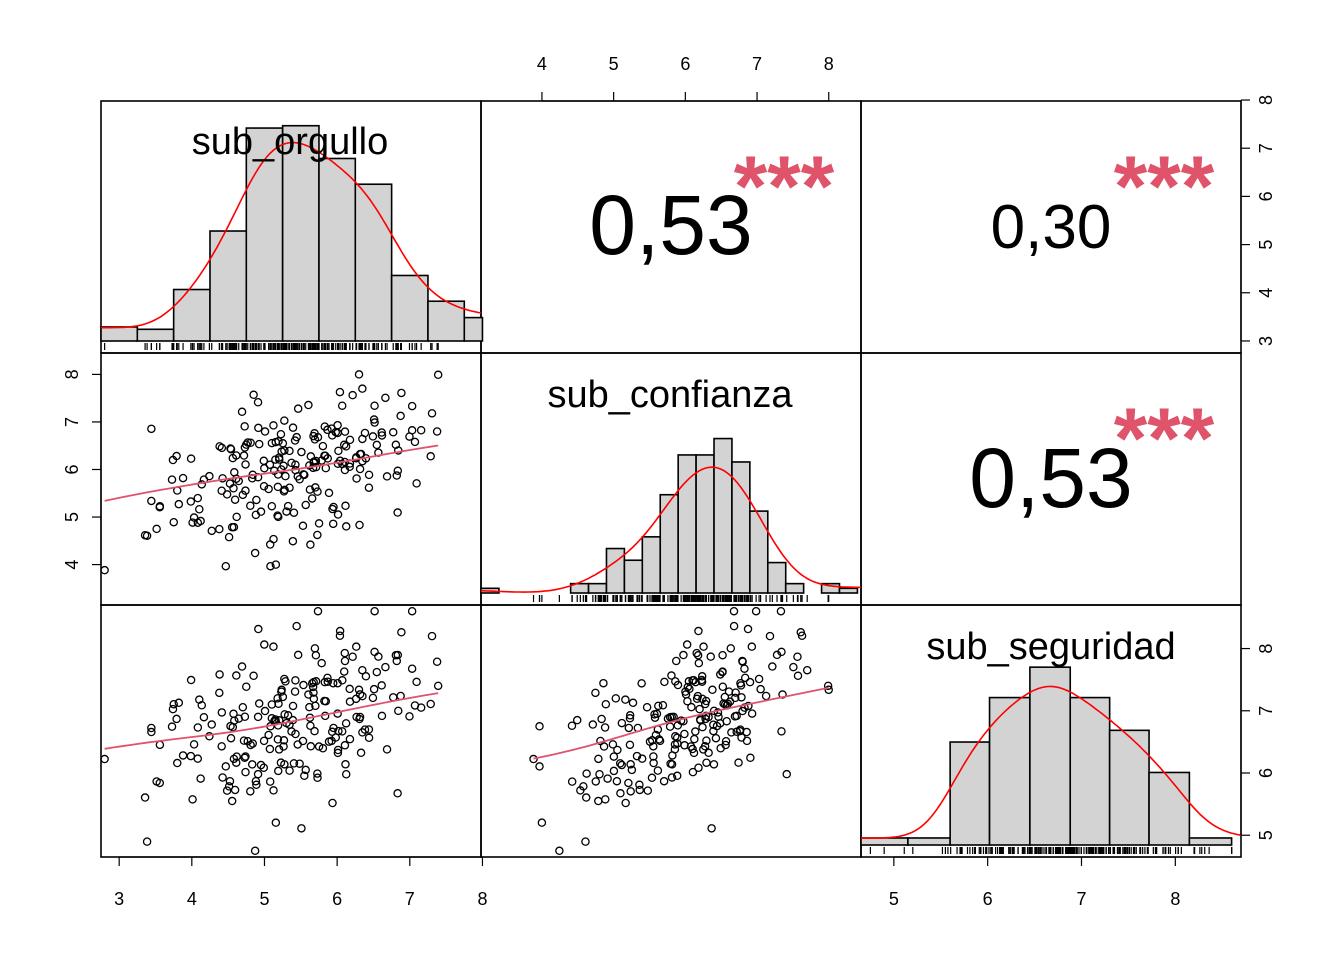 The image size is (1344, 960). What do you see at coordinates (894, 899) in the screenshot?
I see `x-axis-tick-label-sub_seguridad: 5` at bounding box center [894, 899].